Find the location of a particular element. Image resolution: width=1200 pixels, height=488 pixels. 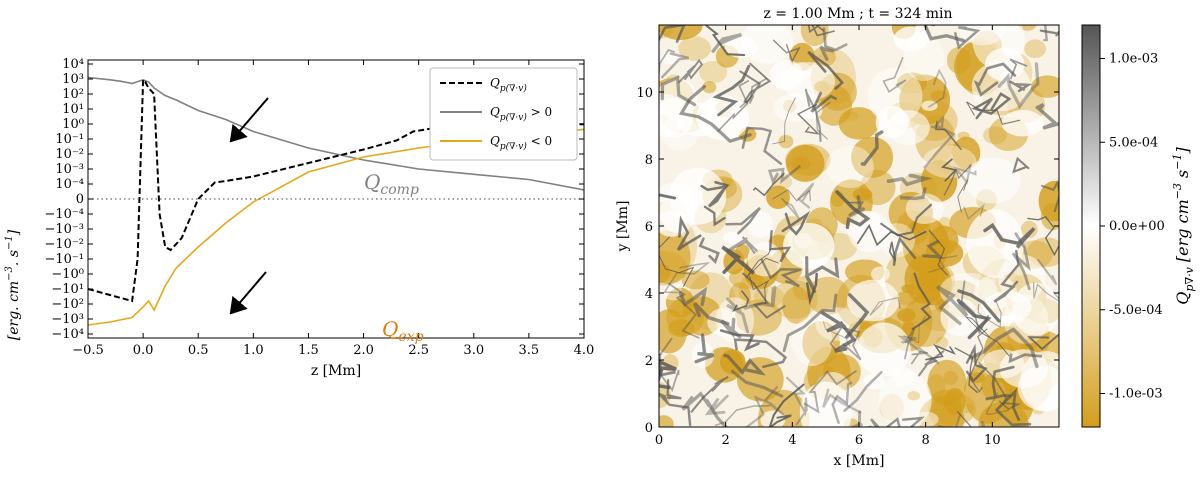

heatmap-x-tick-label: 6 is located at coordinates (859, 440).